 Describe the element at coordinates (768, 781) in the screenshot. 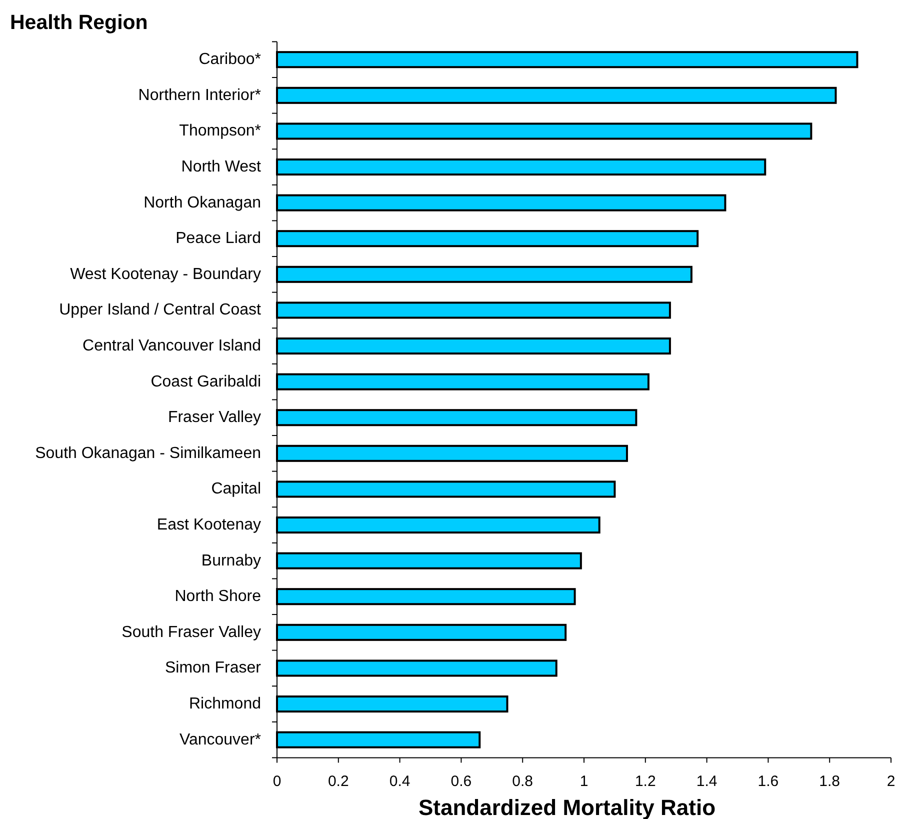

I see `x-tick-label: 1.6` at that location.